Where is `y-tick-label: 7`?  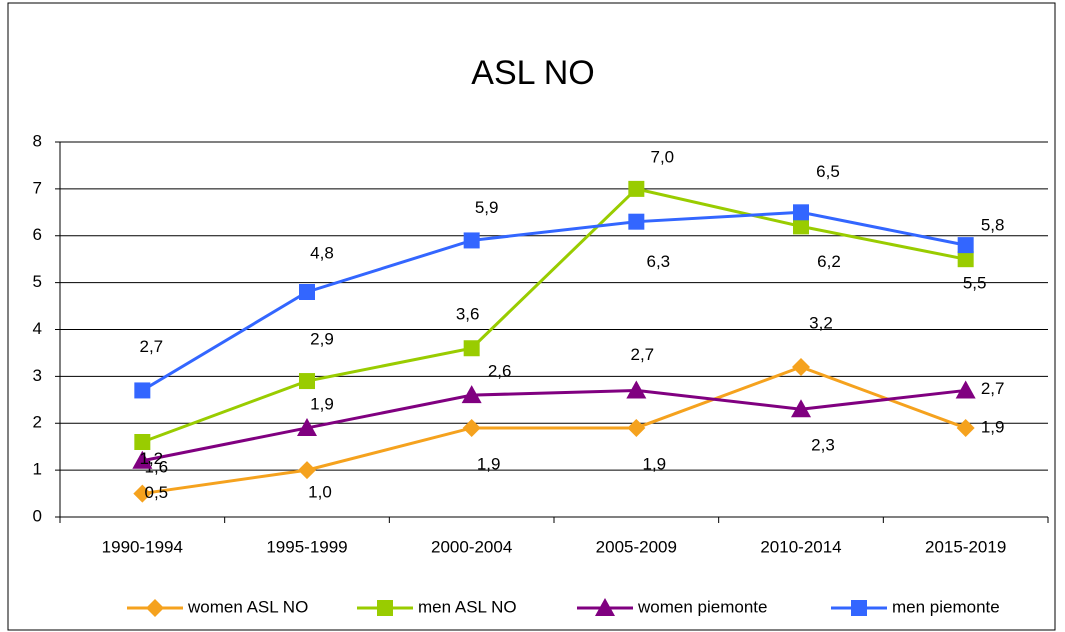
y-tick-label: 7 is located at coordinates (37, 187).